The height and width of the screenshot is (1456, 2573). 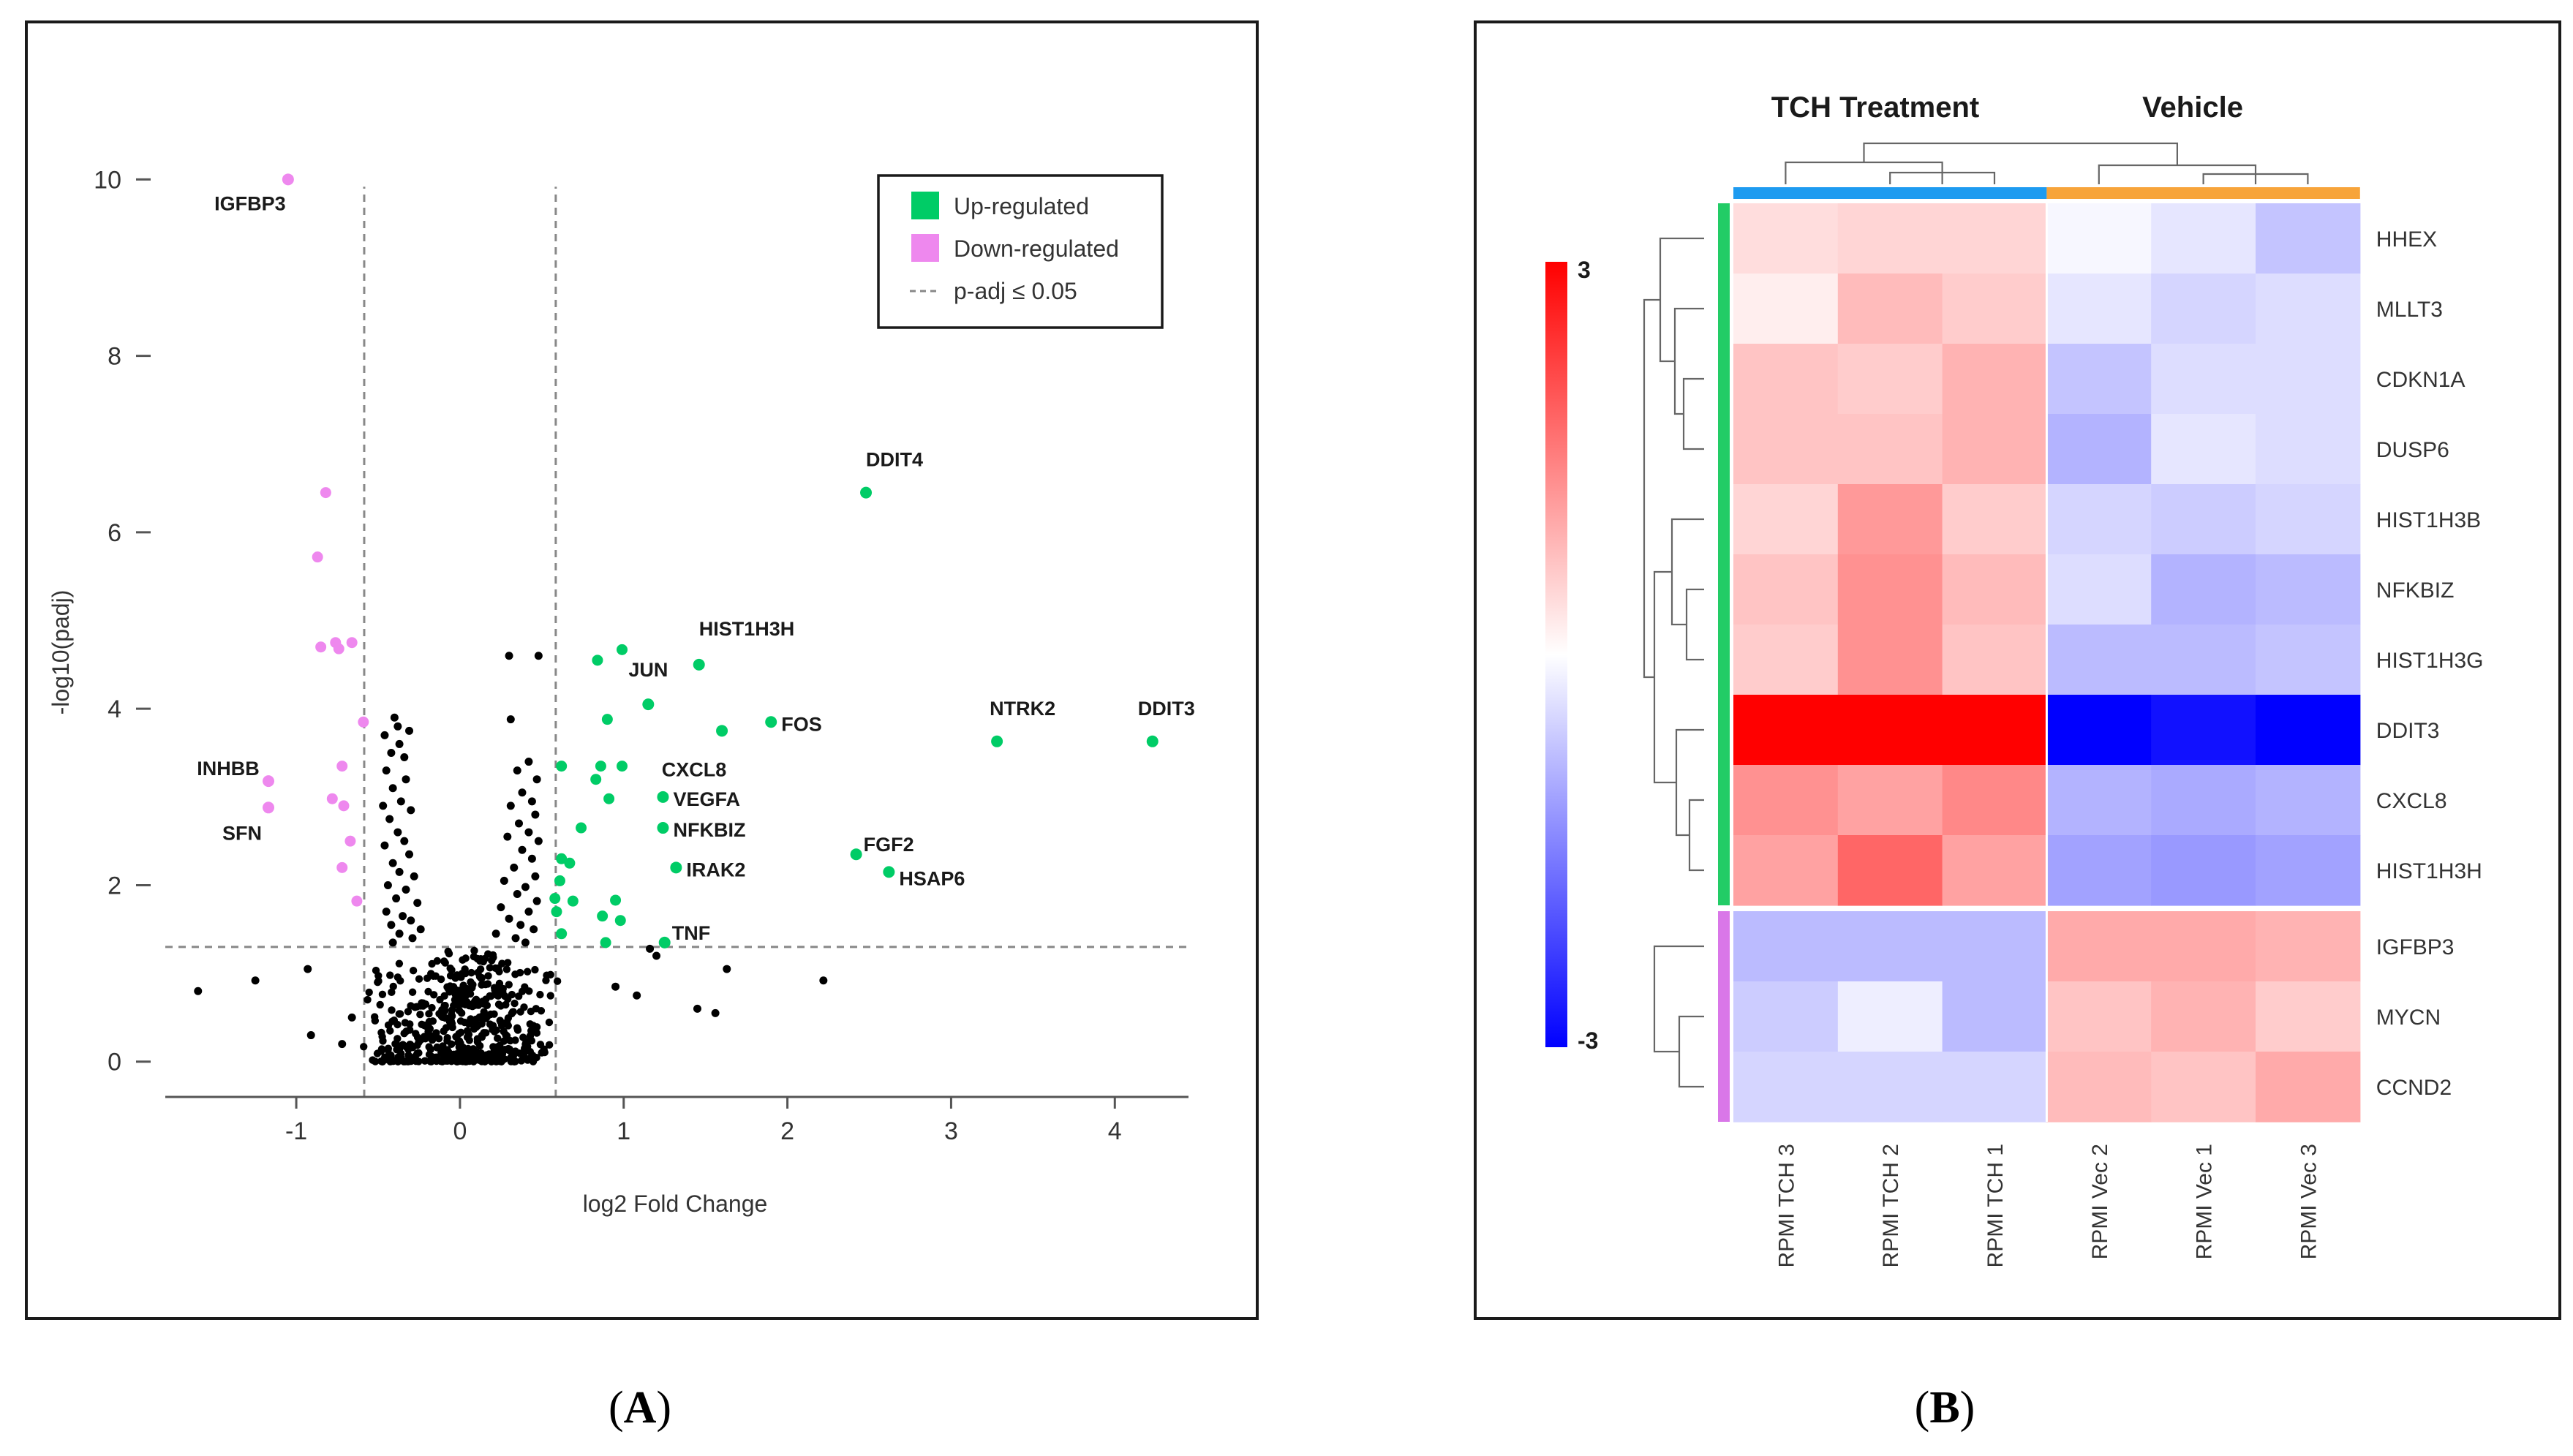 What do you see at coordinates (709, 830) in the screenshot?
I see `gene-label-nfkbiz: NFKBIZ` at bounding box center [709, 830].